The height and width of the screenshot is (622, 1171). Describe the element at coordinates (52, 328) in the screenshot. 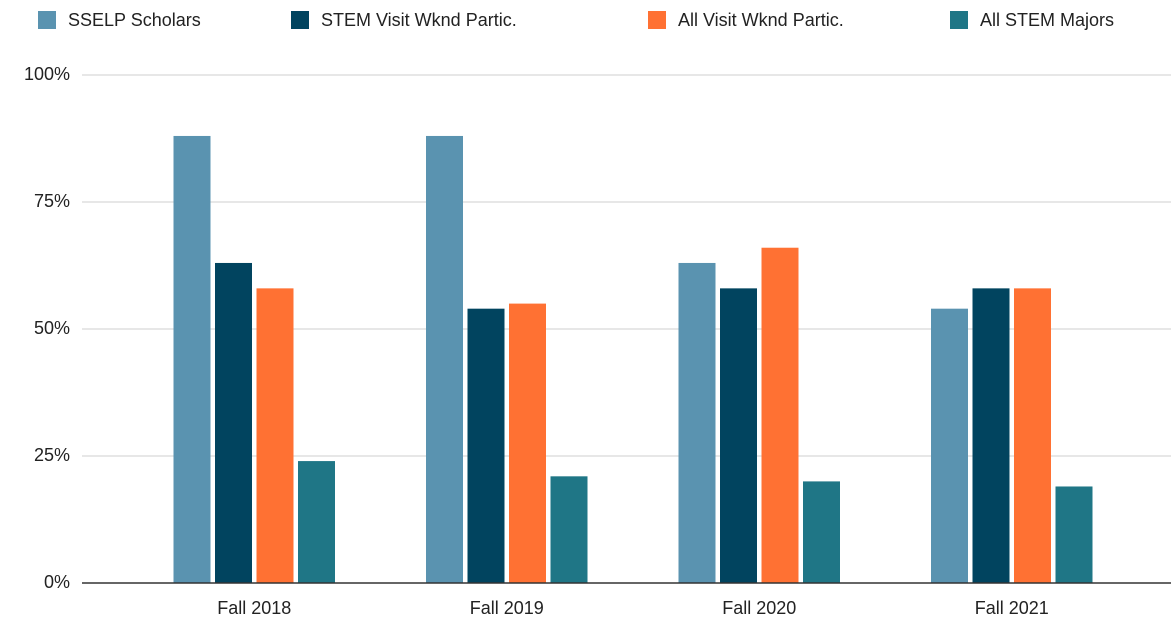

I see `y-tick-label: 50%` at that location.